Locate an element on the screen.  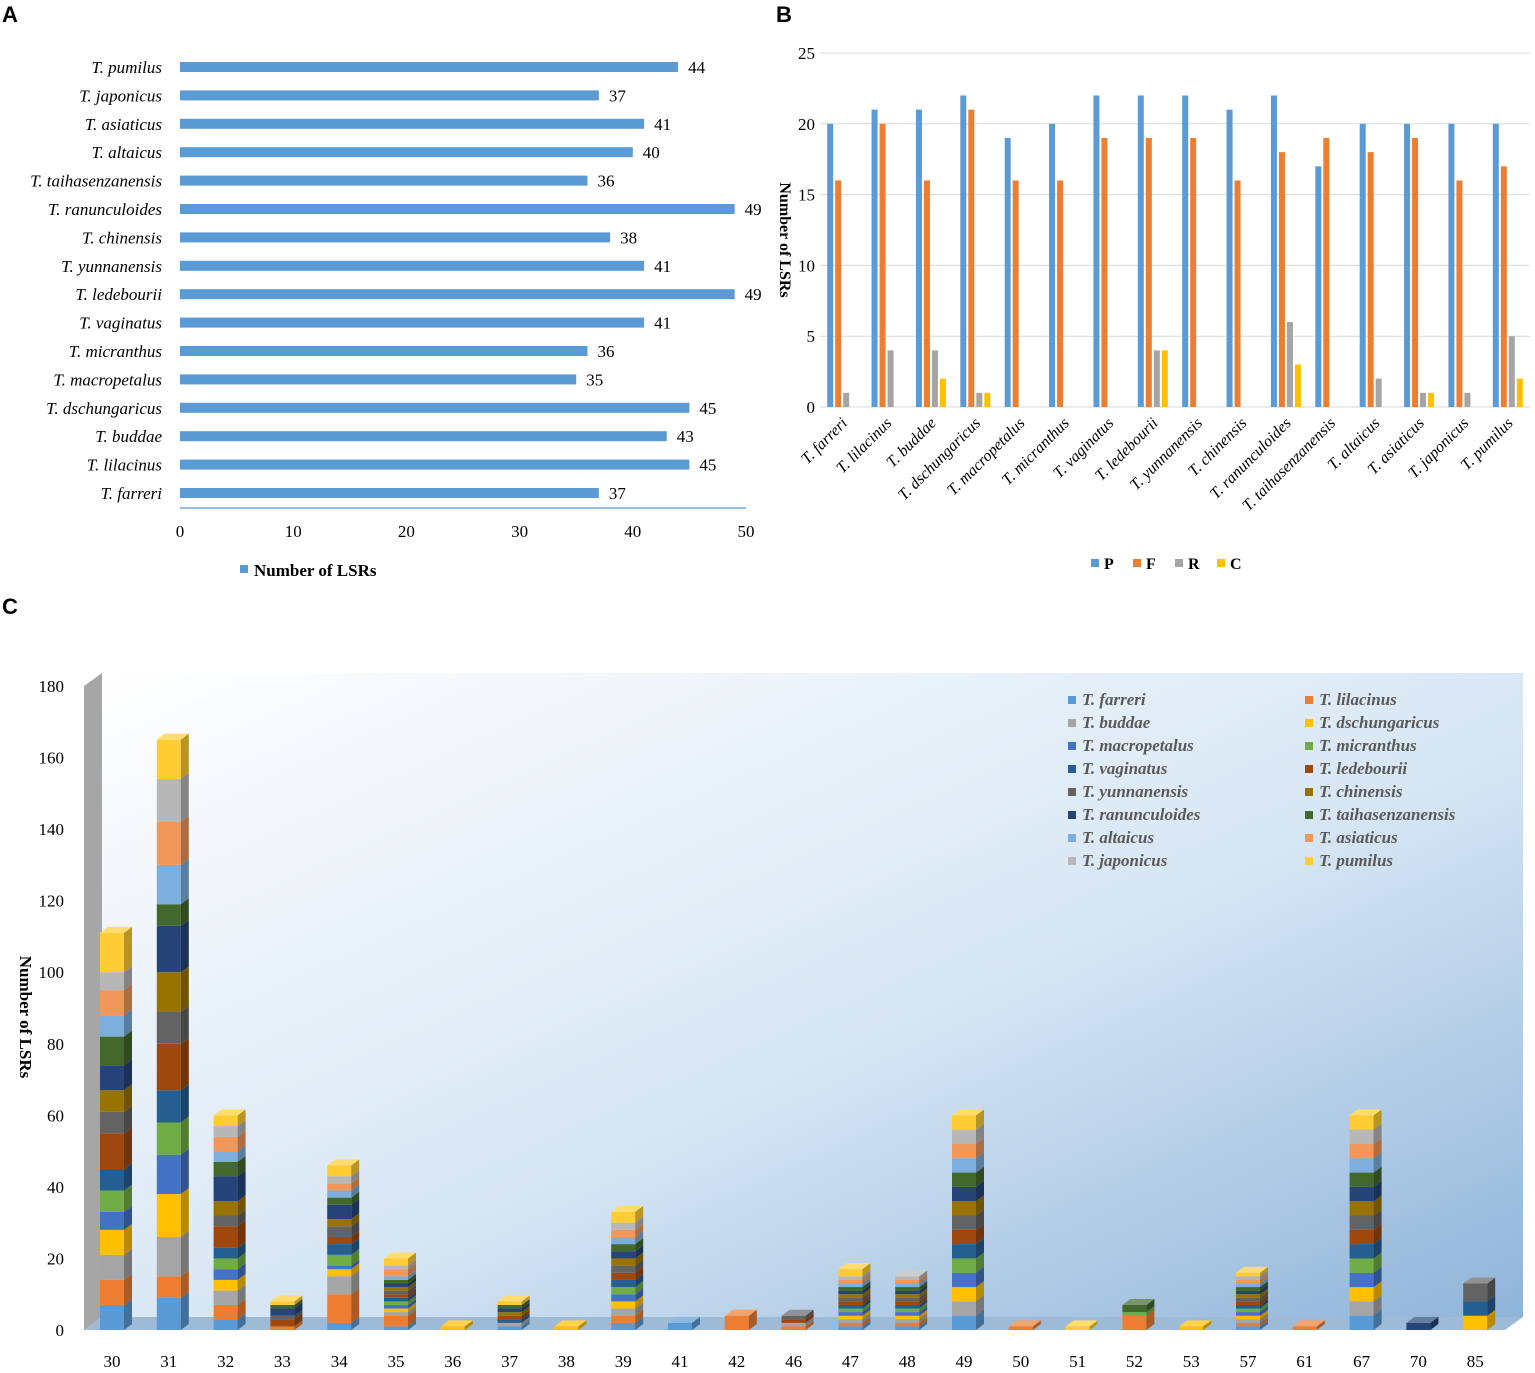
x-tick-label: 53 is located at coordinates (1191, 1361).